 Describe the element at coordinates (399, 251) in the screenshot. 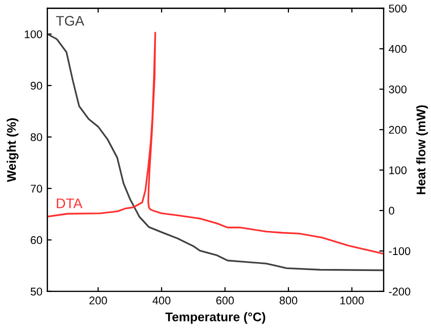

I see `y2-tick-label: -100` at that location.